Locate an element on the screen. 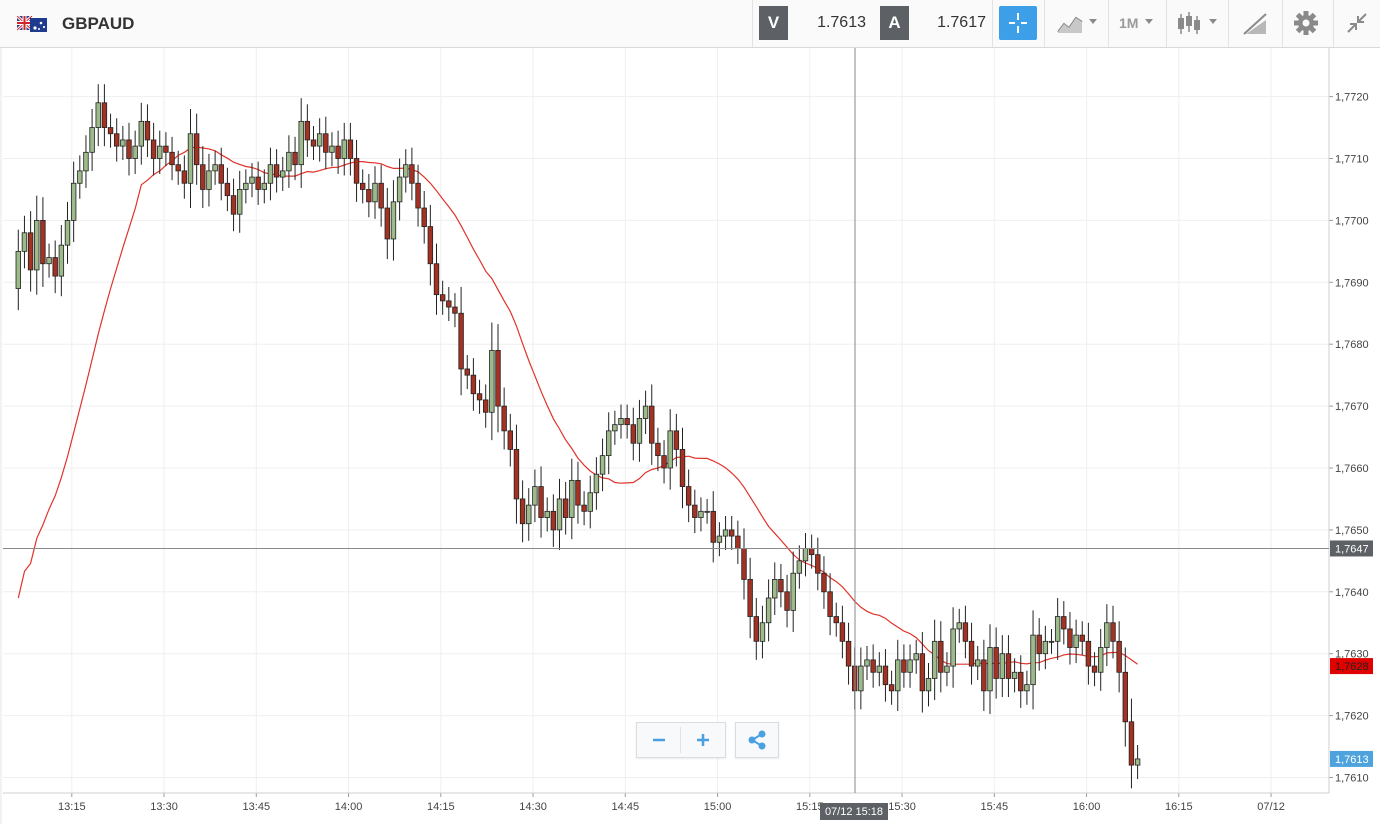  candles-icon is located at coordinates (1189, 23).